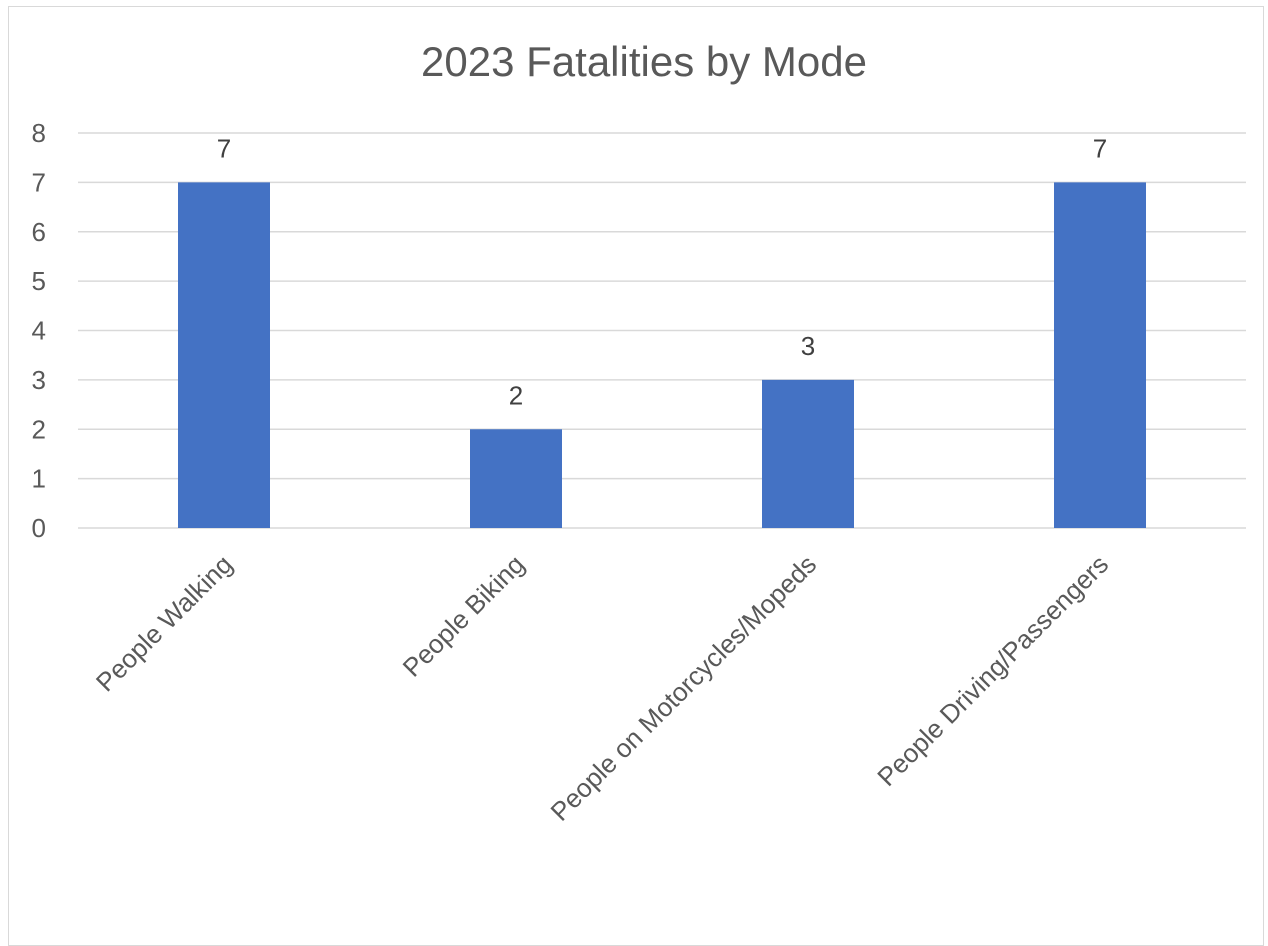 This screenshot has width=1268, height=946. What do you see at coordinates (644, 61) in the screenshot?
I see `chart-title: 2023 Fatalities by Mode` at bounding box center [644, 61].